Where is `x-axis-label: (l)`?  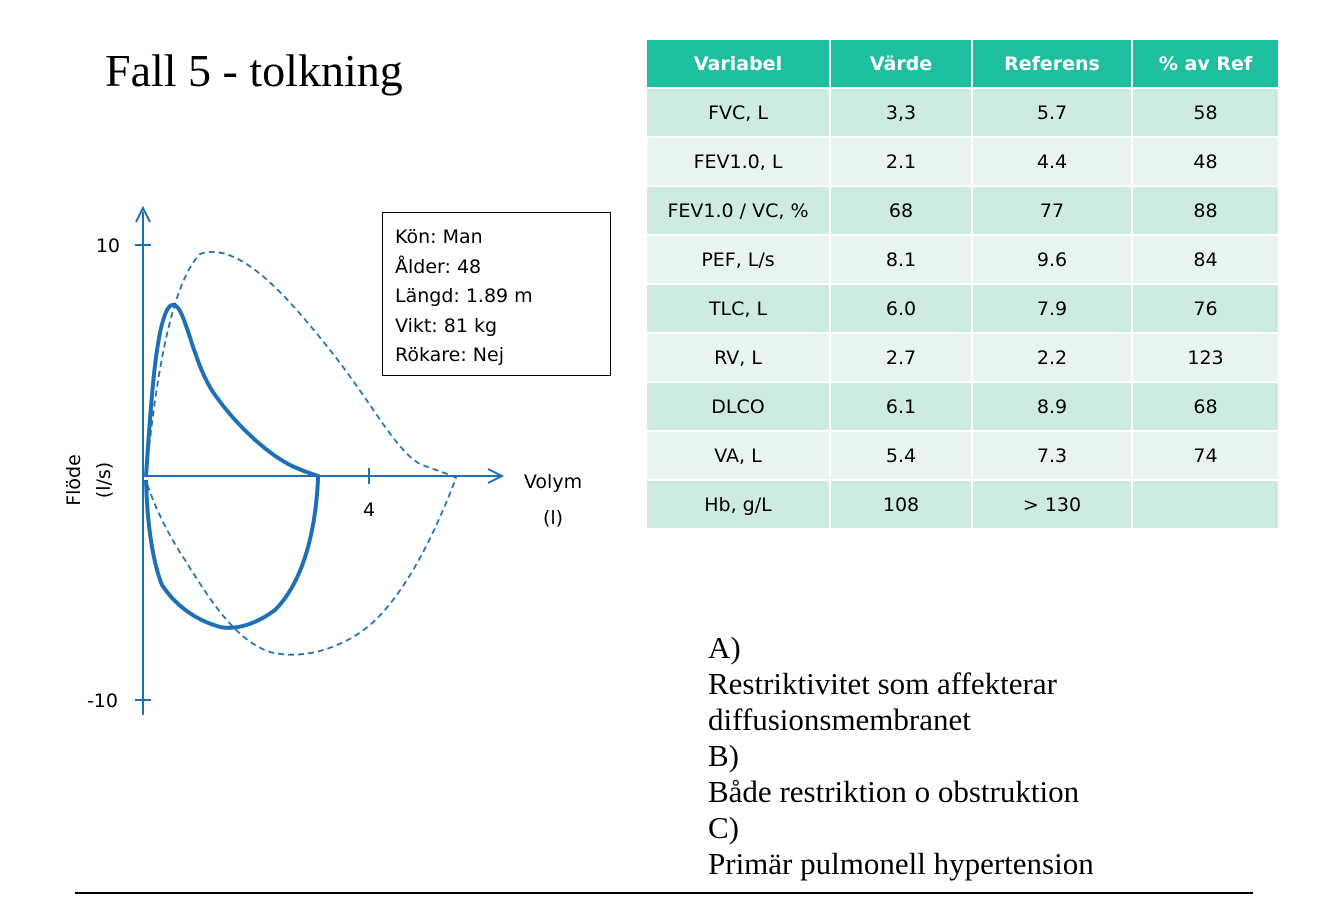 x-axis-label: (l) is located at coordinates (553, 518).